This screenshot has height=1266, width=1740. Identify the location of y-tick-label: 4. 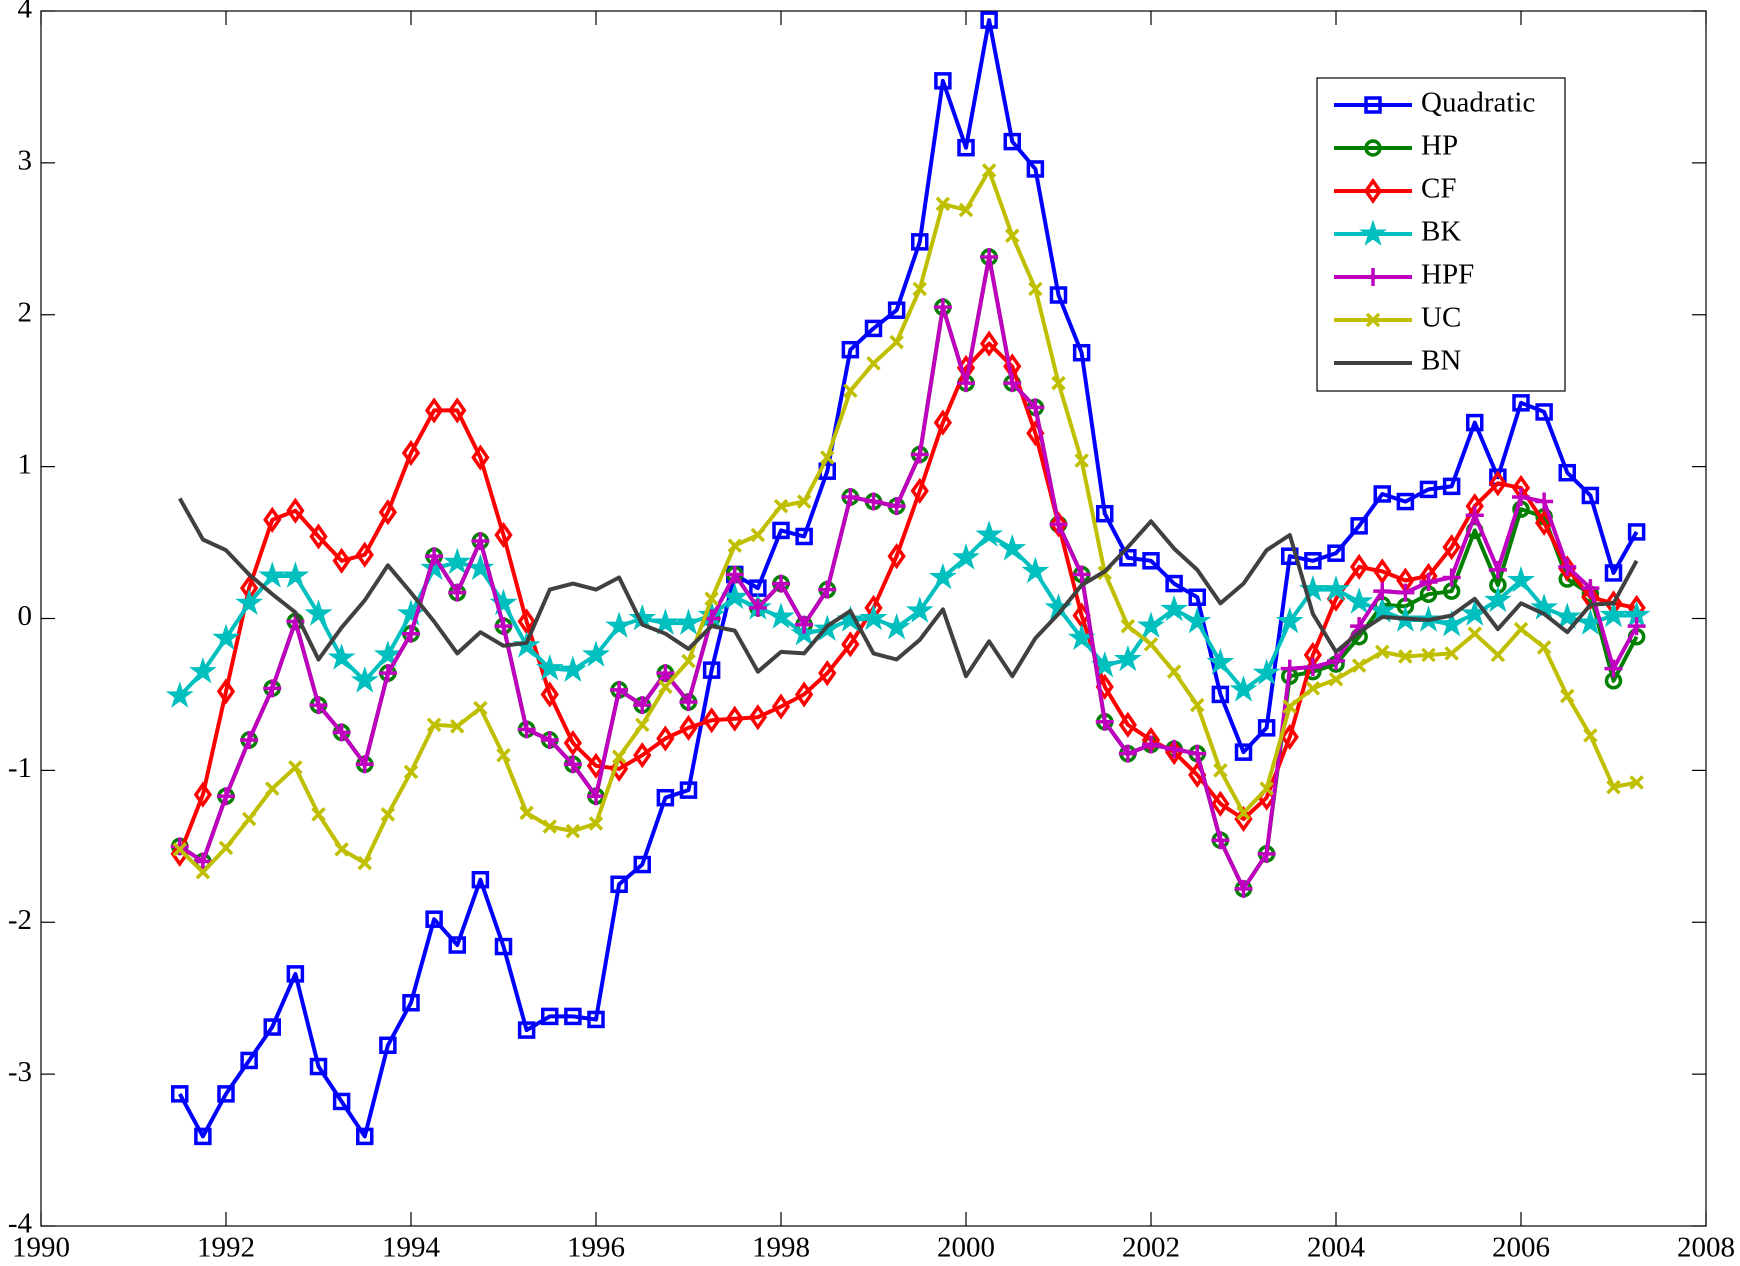
(25, 12).